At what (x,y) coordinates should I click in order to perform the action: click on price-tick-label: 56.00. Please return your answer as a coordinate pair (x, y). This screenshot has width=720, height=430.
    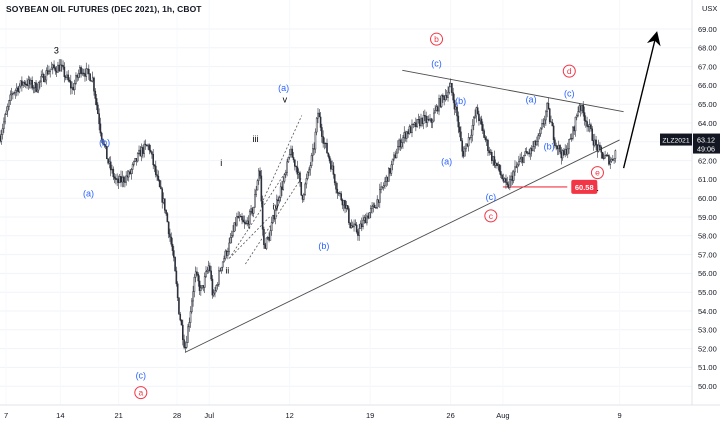
    Looking at the image, I should click on (707, 273).